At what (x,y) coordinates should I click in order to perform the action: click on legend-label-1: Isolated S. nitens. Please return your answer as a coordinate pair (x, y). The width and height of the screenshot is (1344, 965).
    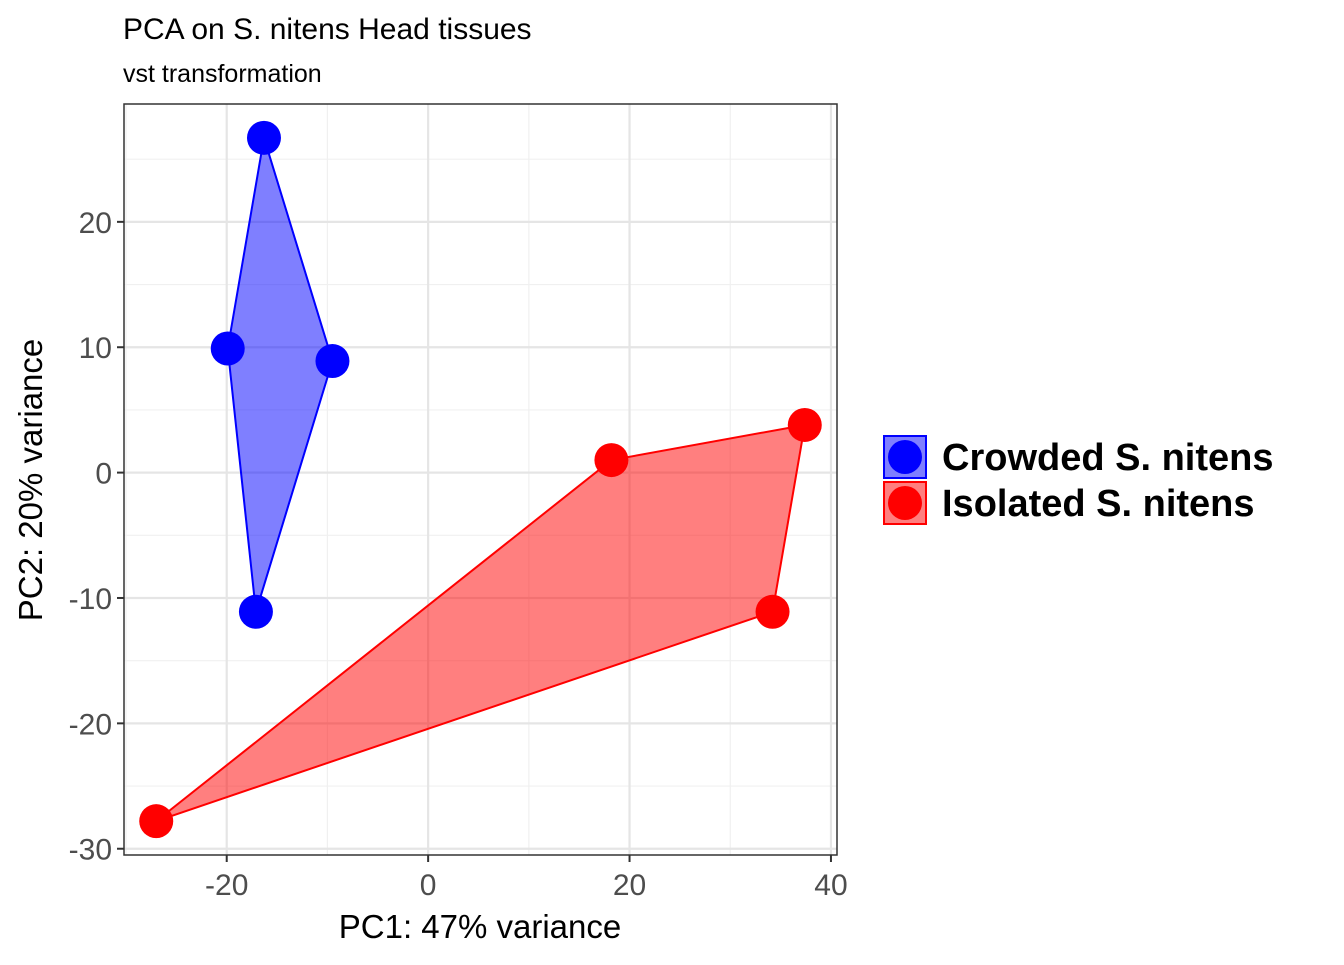
    Looking at the image, I should click on (1098, 504).